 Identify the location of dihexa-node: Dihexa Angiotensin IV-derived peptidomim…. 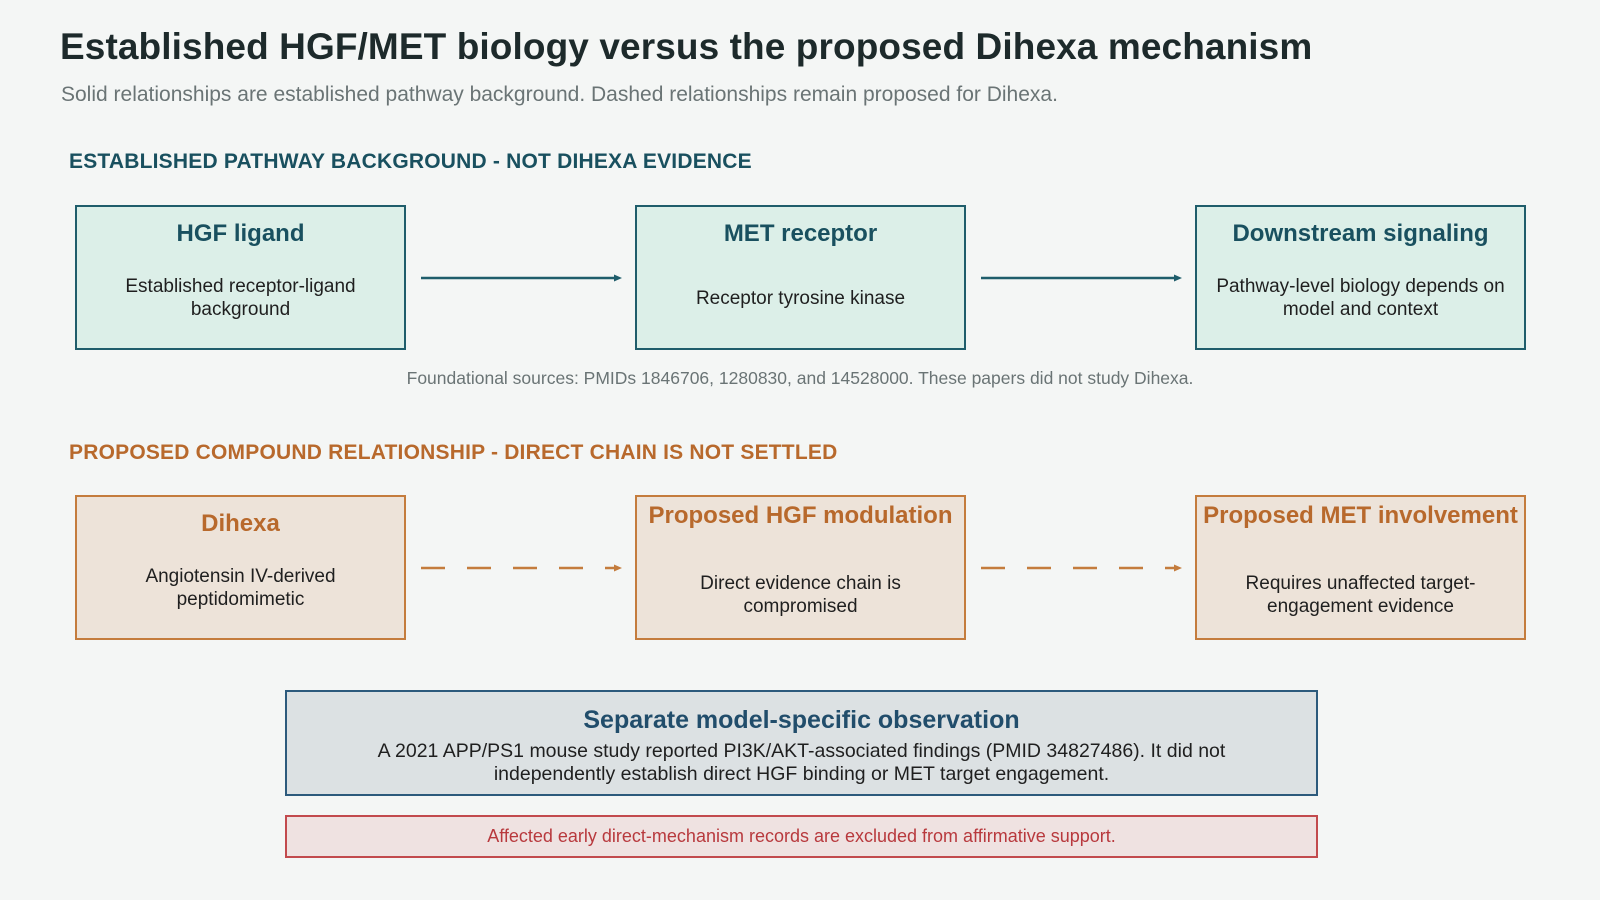
(240, 567).